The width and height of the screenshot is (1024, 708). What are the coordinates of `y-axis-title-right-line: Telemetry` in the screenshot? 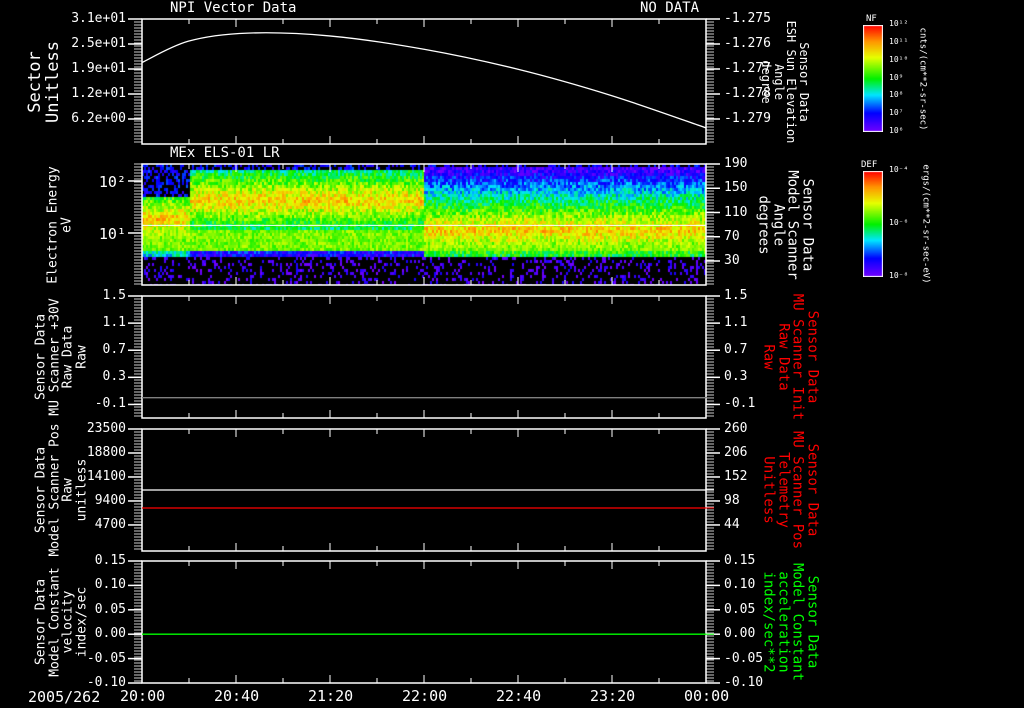 It's located at (783, 490).